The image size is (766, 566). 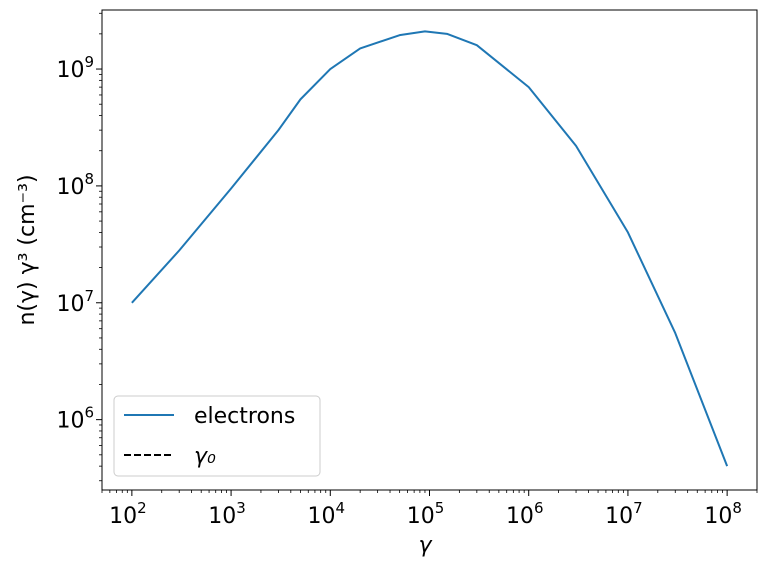 I want to click on x-axis: 10² 10³ 10⁴ 10⁵ 10⁶ 10⁷ 10⁸, so click(x=429, y=509).